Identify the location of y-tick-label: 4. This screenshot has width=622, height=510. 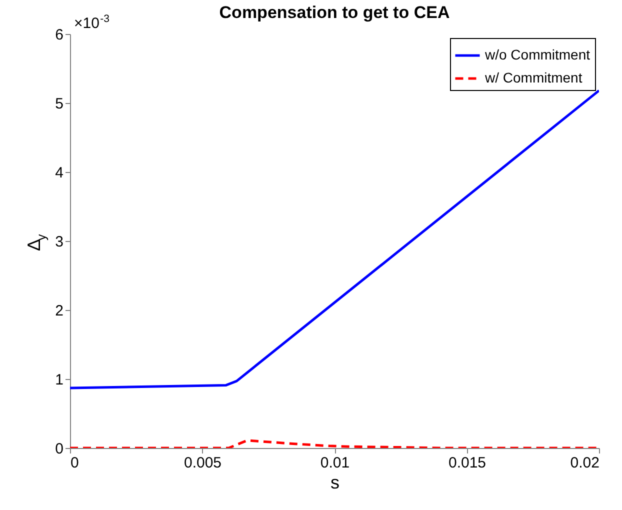
(59, 173).